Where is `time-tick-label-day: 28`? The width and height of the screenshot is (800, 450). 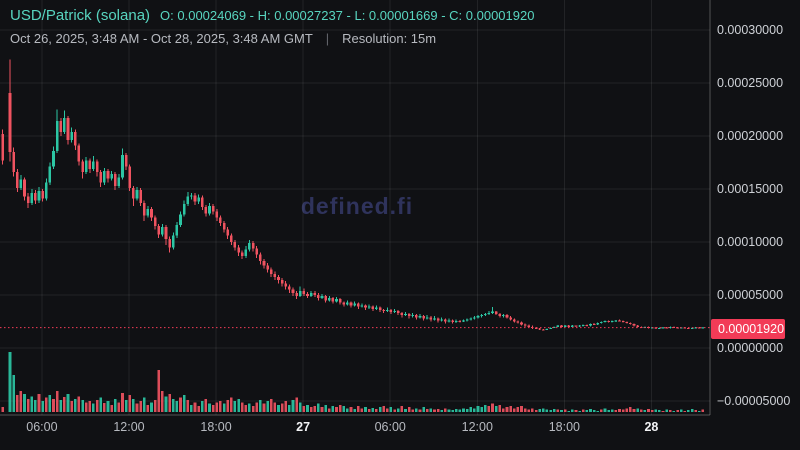
time-tick-label-day: 28 is located at coordinates (651, 427).